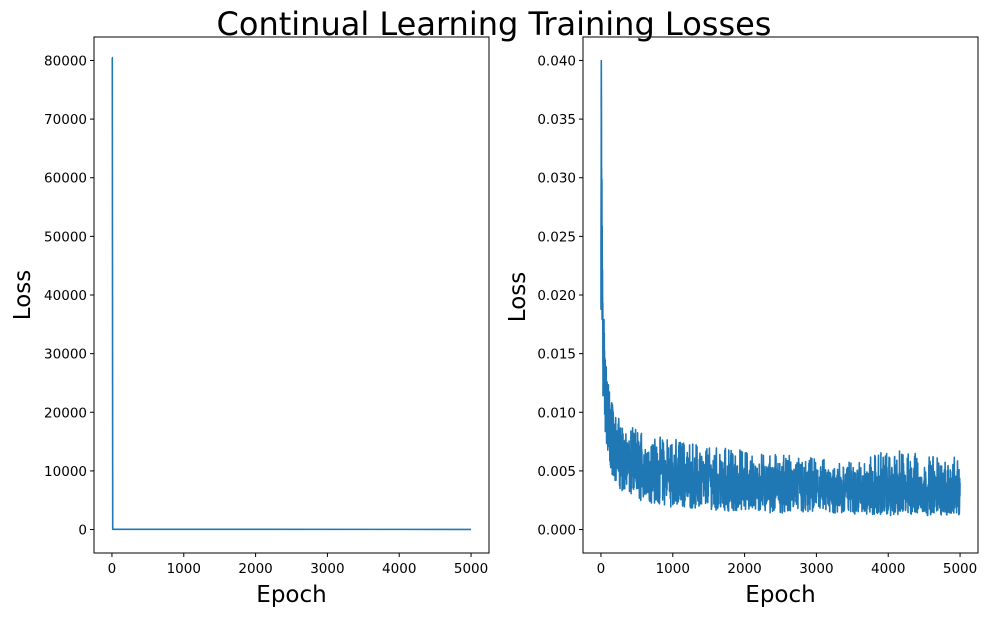 The width and height of the screenshot is (988, 617). Describe the element at coordinates (291, 595) in the screenshot. I see `left-x-axis-label: Epoch` at that location.